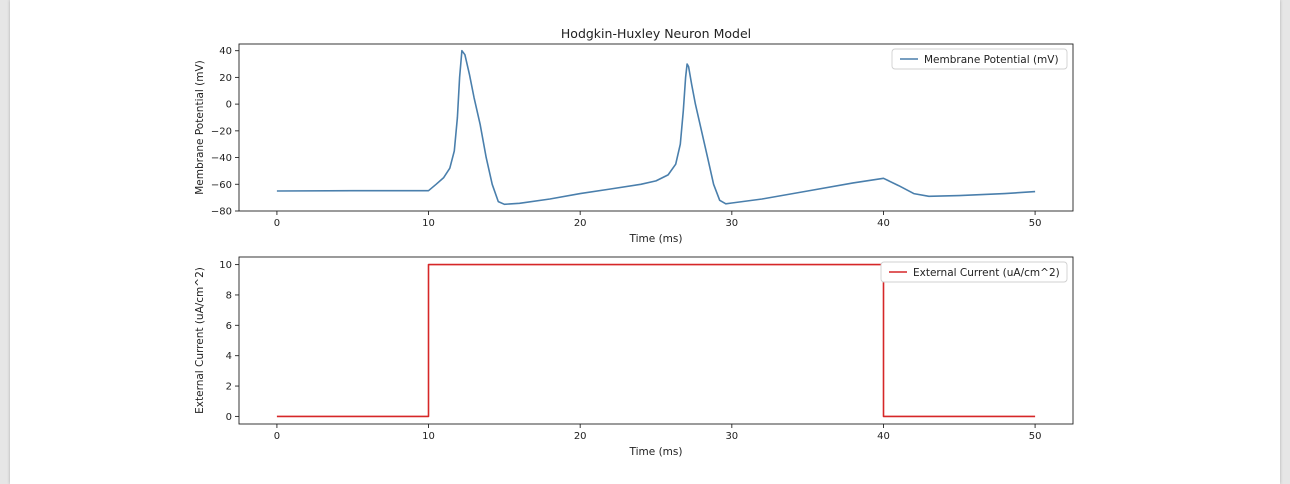 The image size is (1290, 484). What do you see at coordinates (221, 131) in the screenshot?
I see `y-tick-label: −20` at bounding box center [221, 131].